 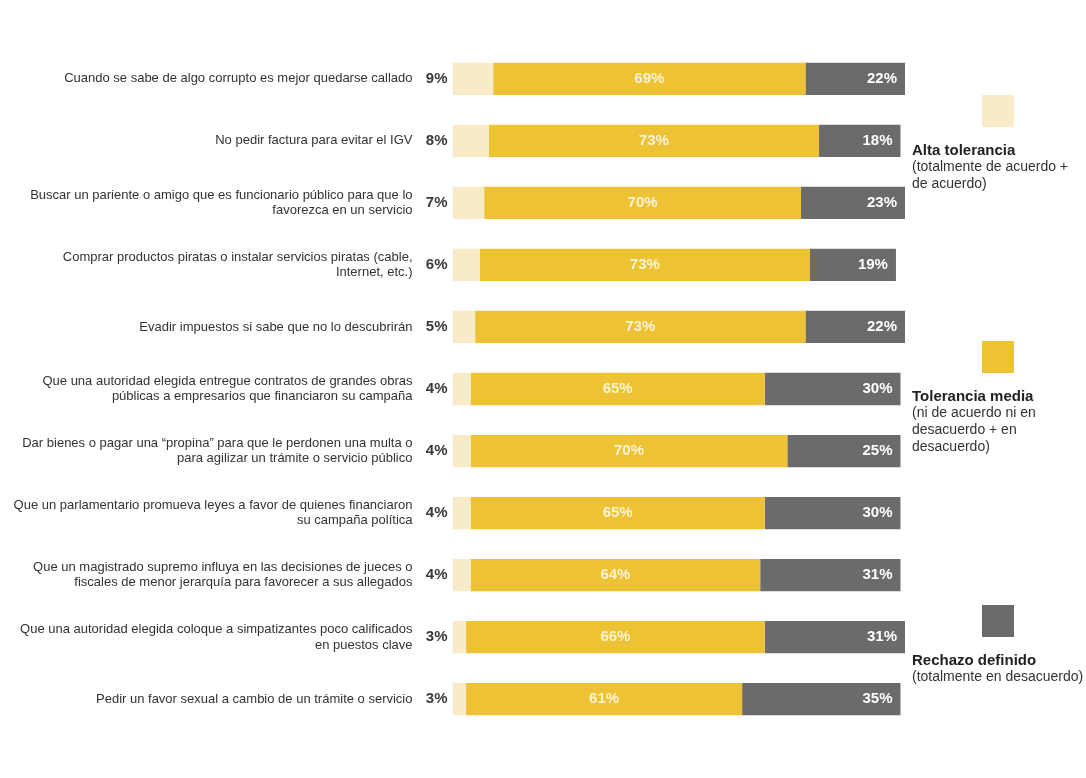 What do you see at coordinates (436, 77) in the screenshot?
I see `data-label: 9%` at bounding box center [436, 77].